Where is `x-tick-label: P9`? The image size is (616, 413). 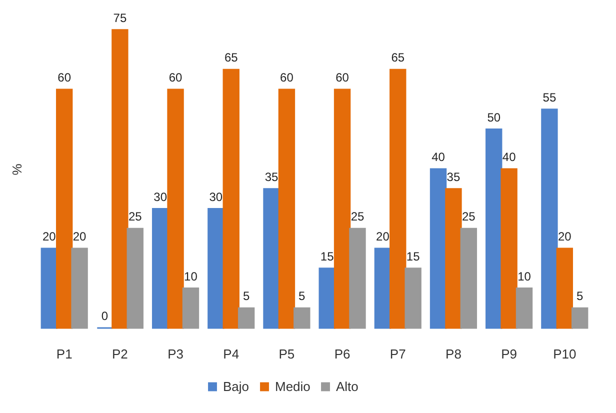
x-tick-label: P9 is located at coordinates (509, 354).